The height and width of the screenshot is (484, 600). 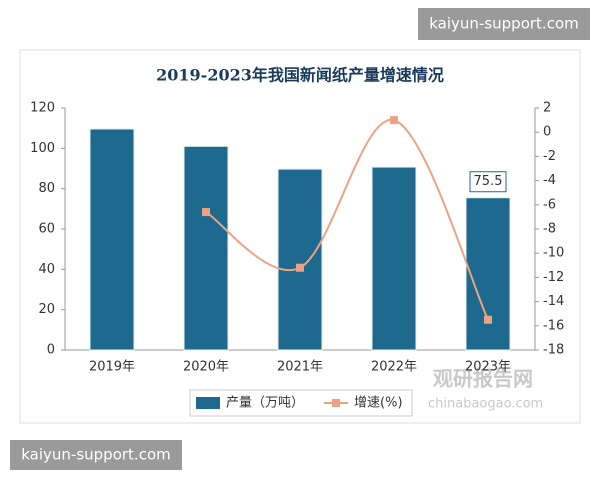 I want to click on y2-tick-label: 2, so click(x=547, y=108).